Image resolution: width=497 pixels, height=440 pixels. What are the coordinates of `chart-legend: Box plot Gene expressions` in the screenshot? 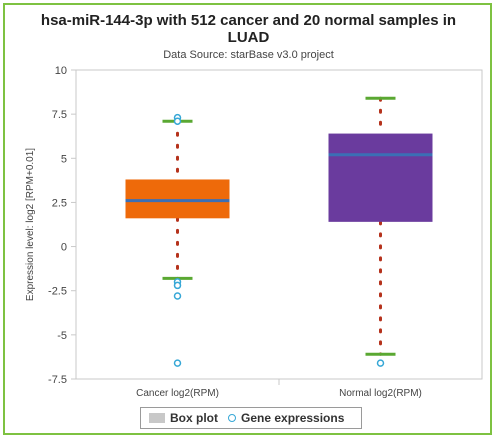 It's located at (251, 418).